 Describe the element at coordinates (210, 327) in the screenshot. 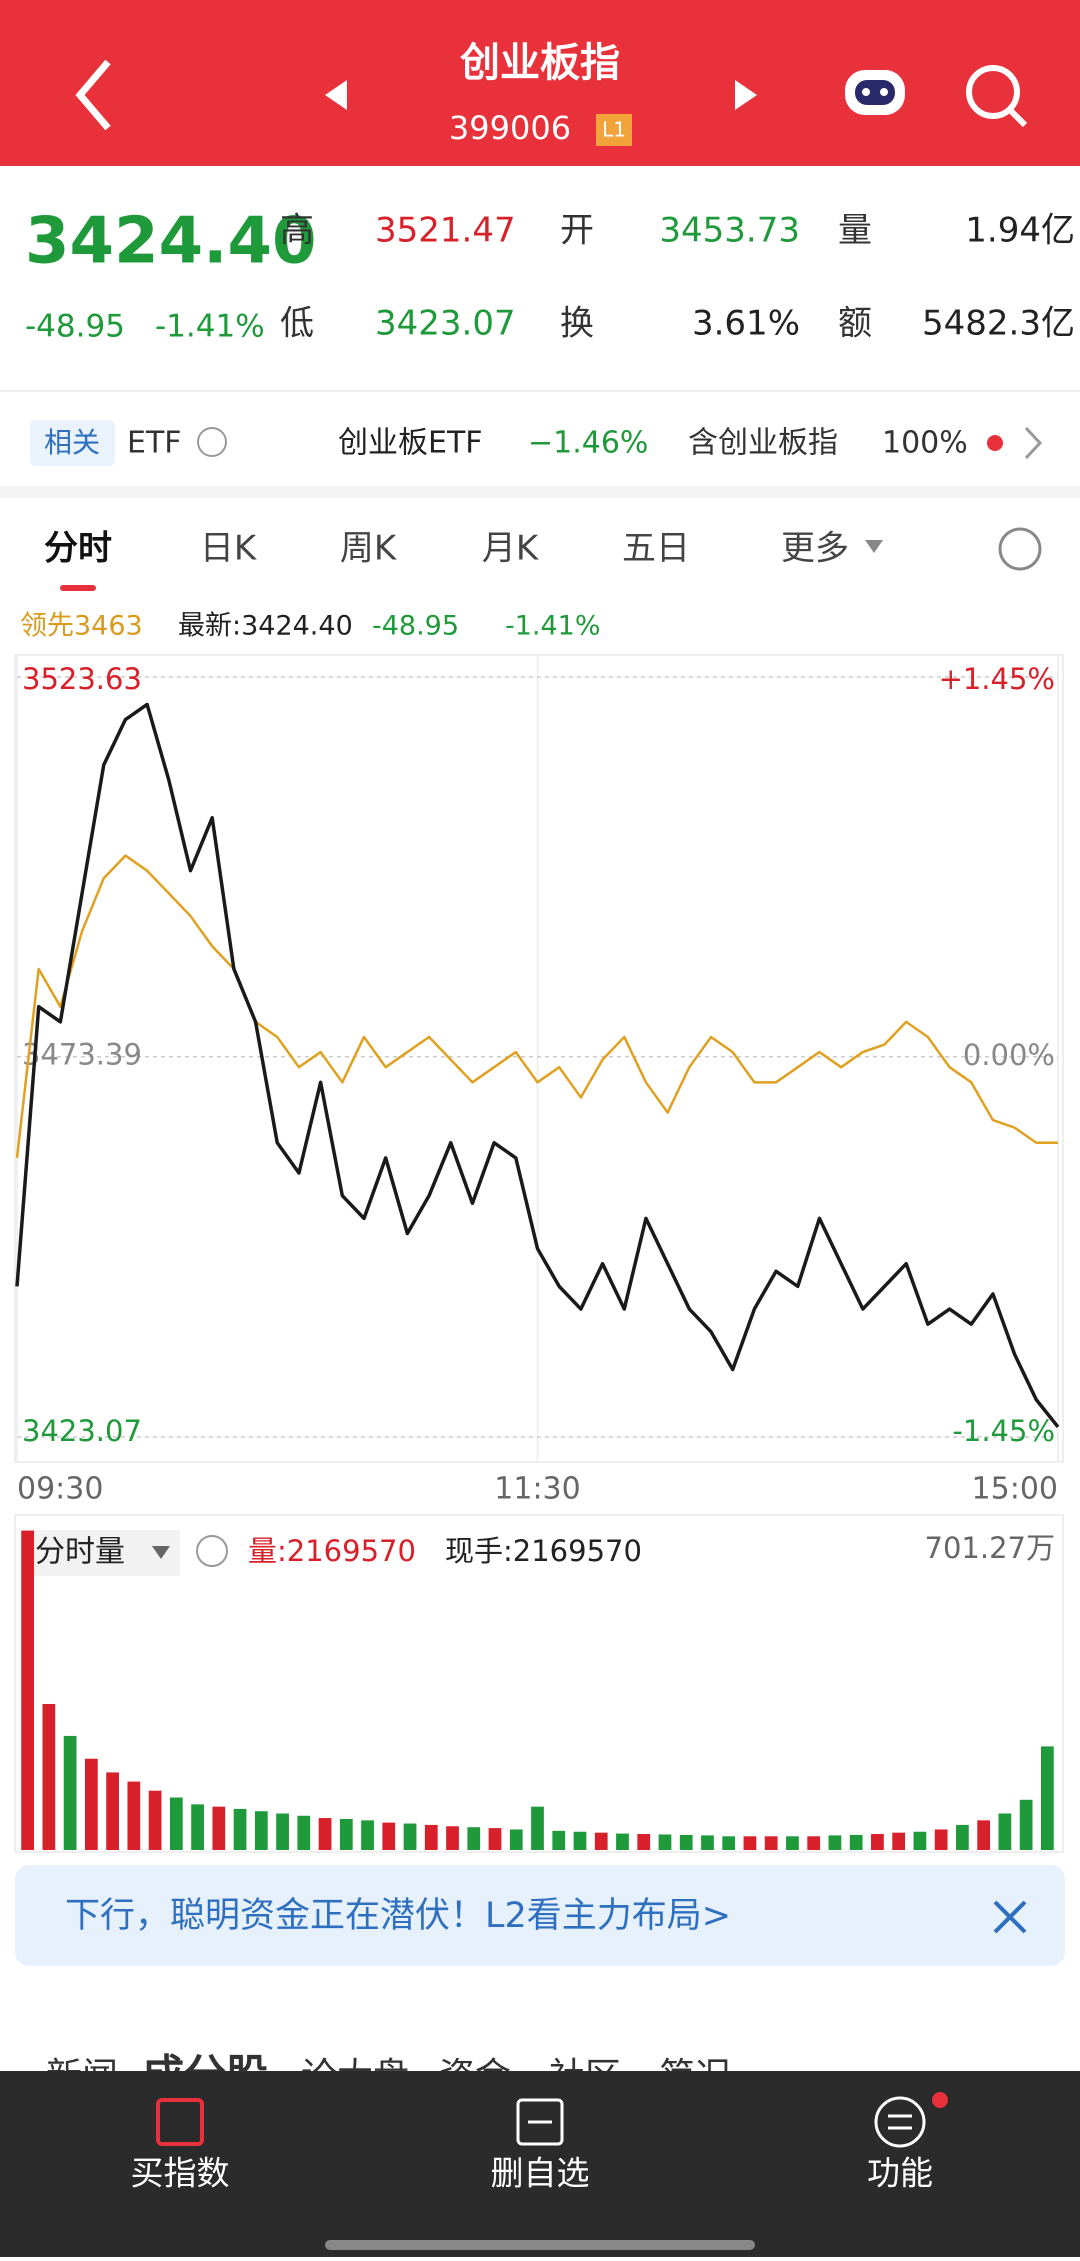

I see `change-pct: -1.41%` at that location.